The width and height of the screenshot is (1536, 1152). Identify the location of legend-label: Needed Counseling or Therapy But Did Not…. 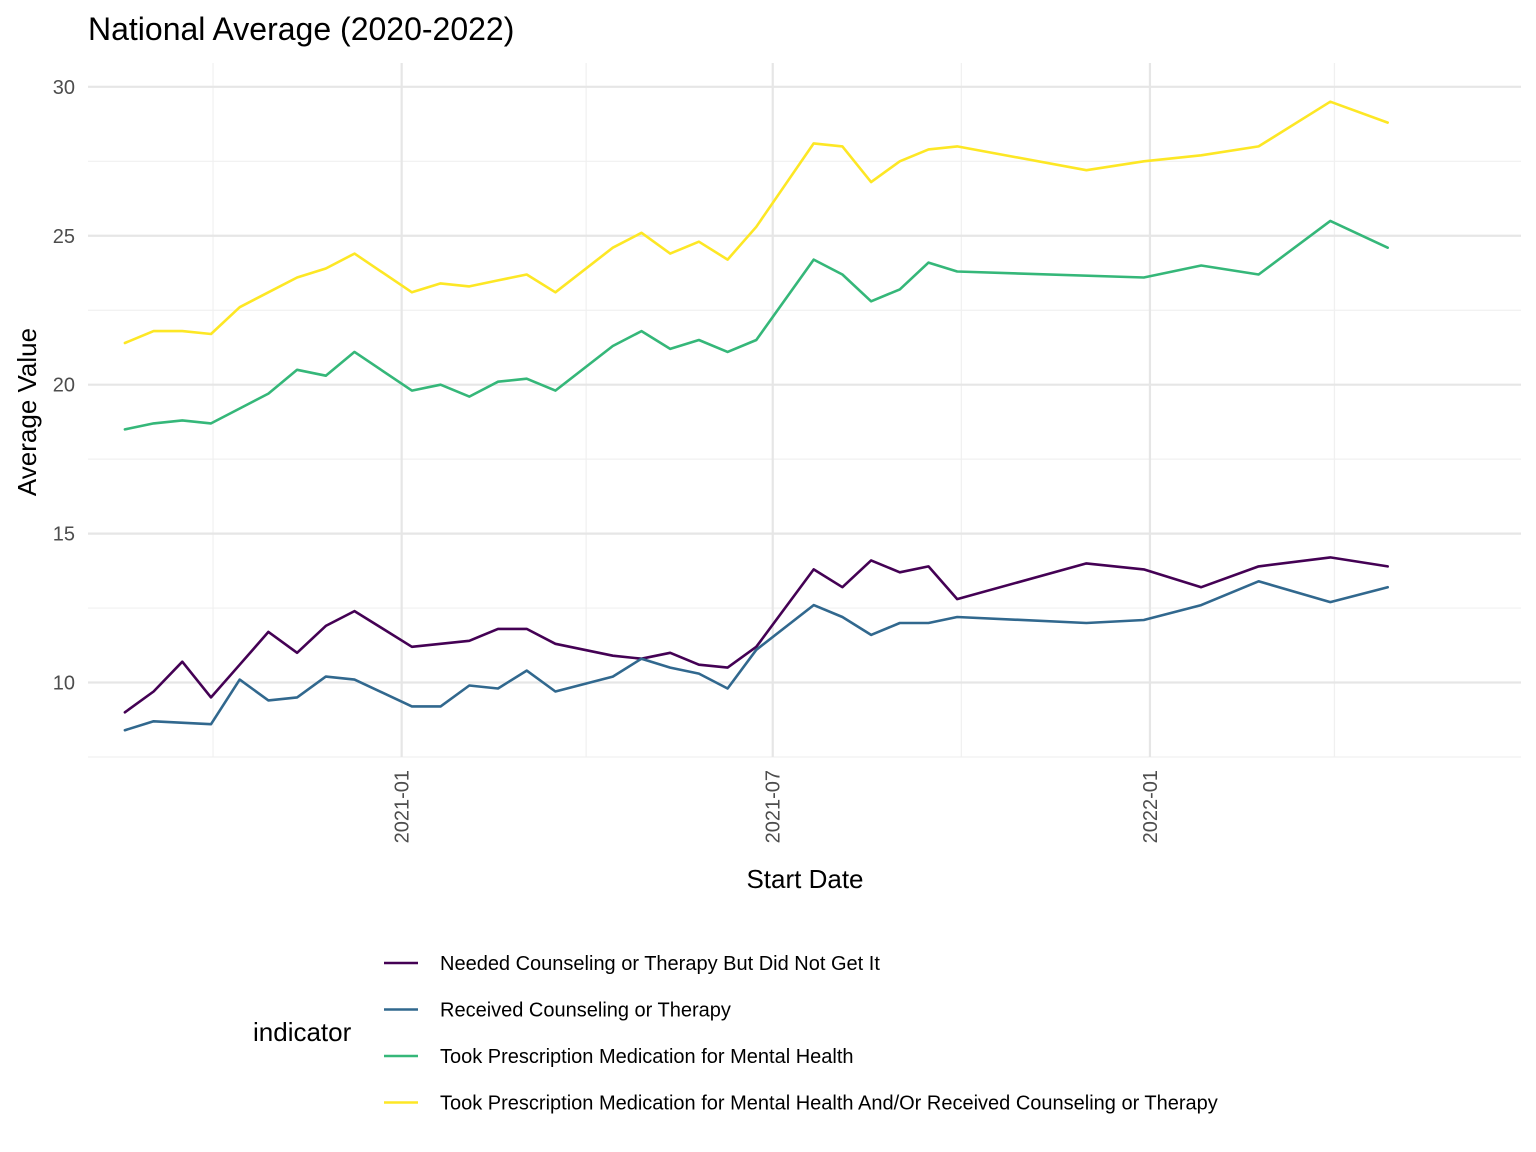
(660, 964).